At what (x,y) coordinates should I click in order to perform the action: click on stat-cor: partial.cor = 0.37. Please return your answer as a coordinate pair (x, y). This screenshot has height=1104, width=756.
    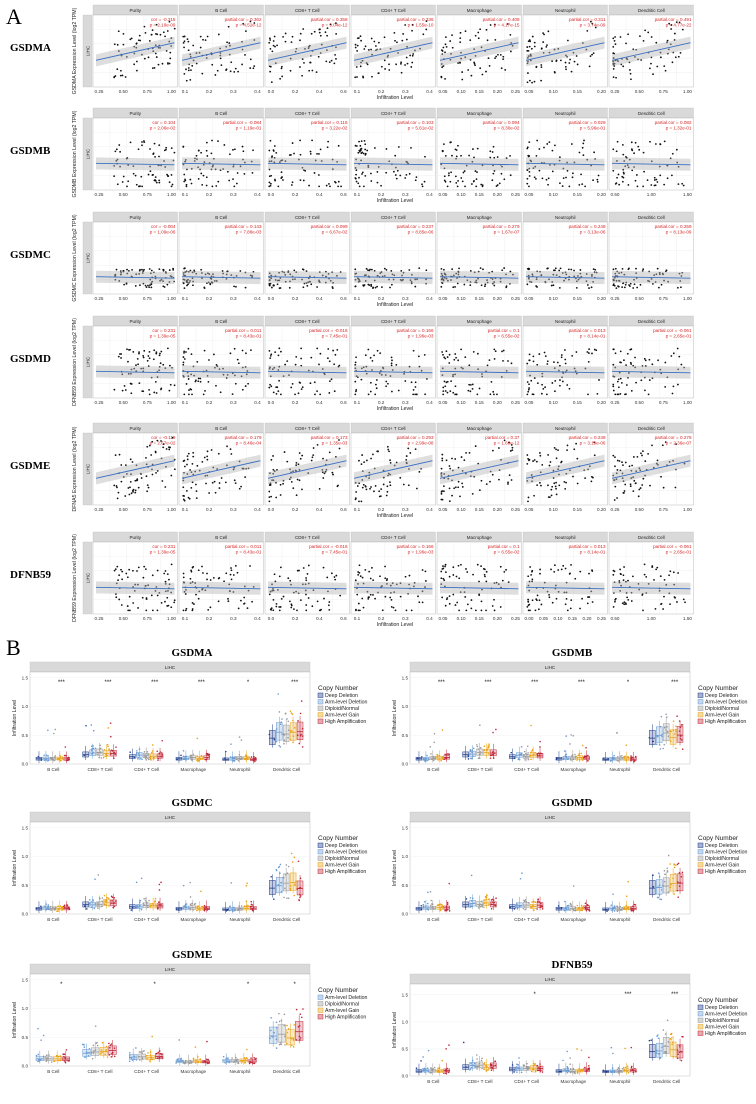
    Looking at the image, I should click on (502, 437).